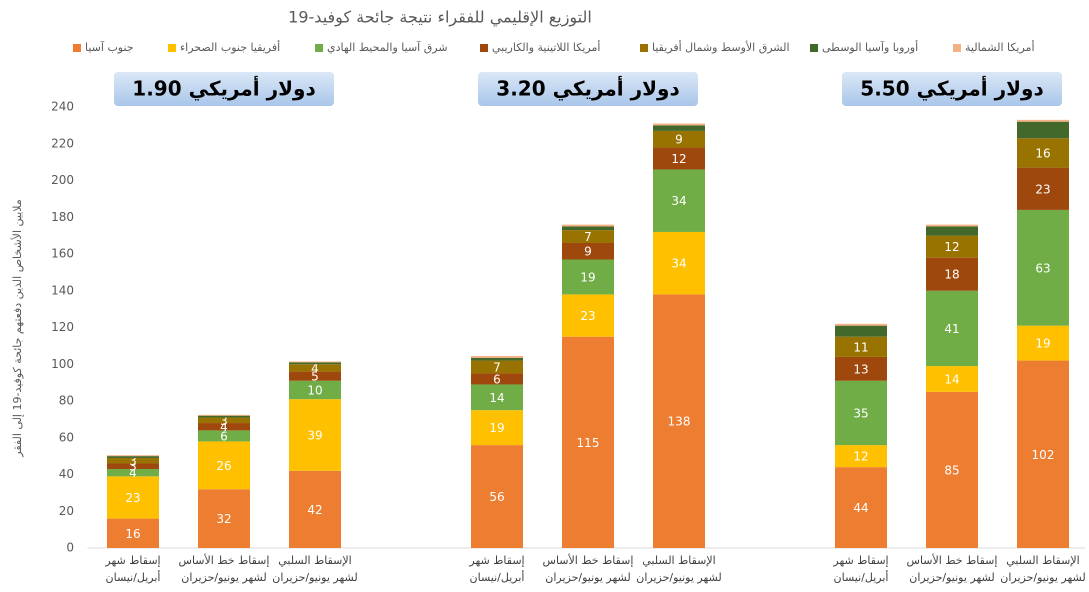  I want to click on data-label: 16, so click(132, 534).